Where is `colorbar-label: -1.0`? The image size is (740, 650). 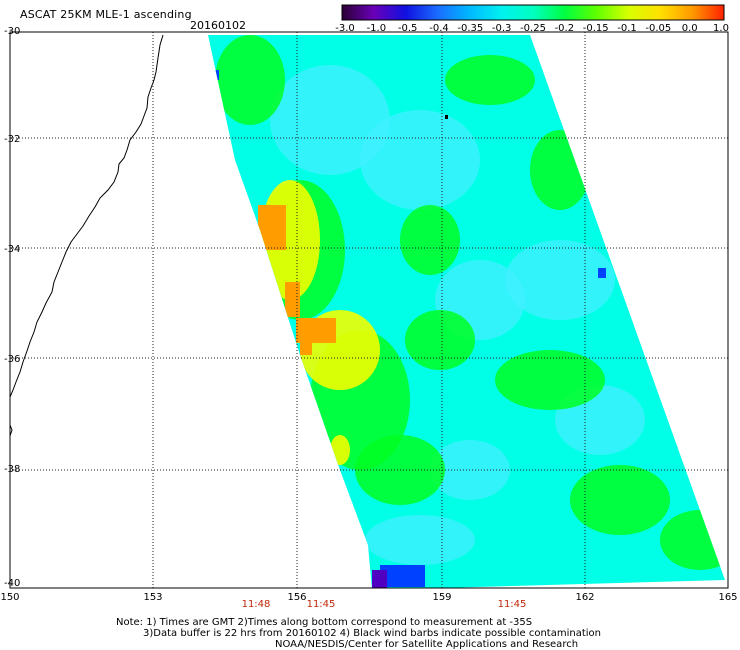 colorbar-label: -1.0 is located at coordinates (376, 28).